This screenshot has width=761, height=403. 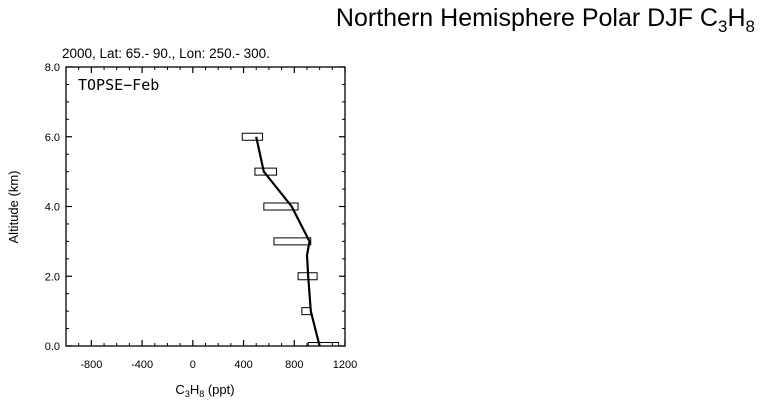 What do you see at coordinates (52, 208) in the screenshot?
I see `y-tick-label: 4.0` at bounding box center [52, 208].